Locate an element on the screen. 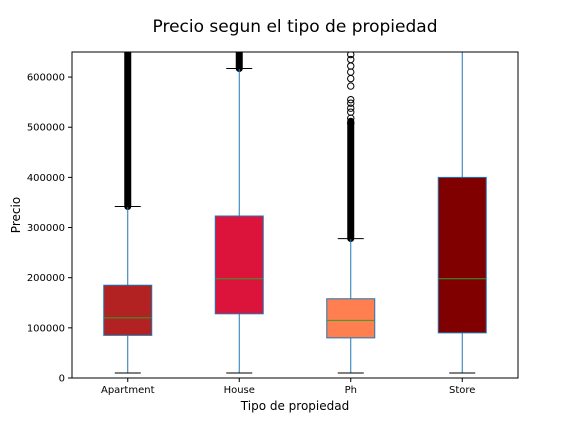  x-tick-label-house: House is located at coordinates (239, 390).